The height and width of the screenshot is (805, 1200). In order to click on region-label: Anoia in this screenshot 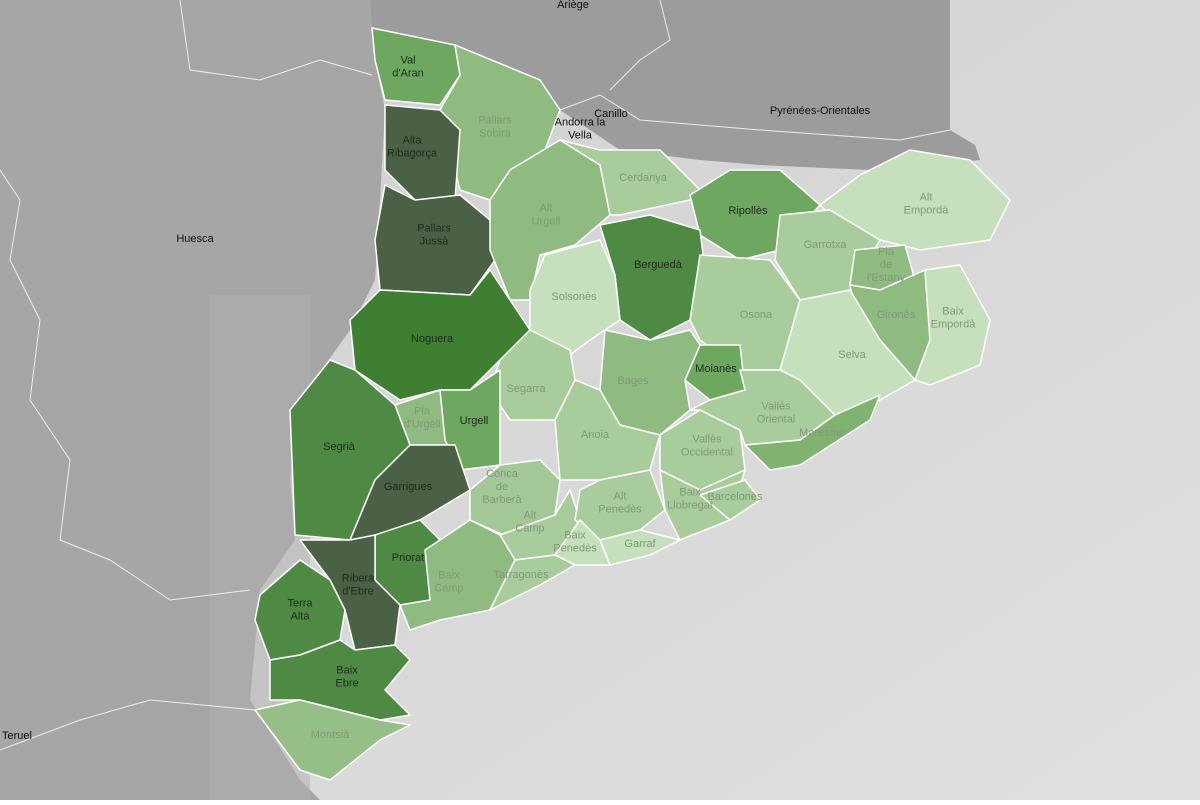, I will do `click(595, 435)`.